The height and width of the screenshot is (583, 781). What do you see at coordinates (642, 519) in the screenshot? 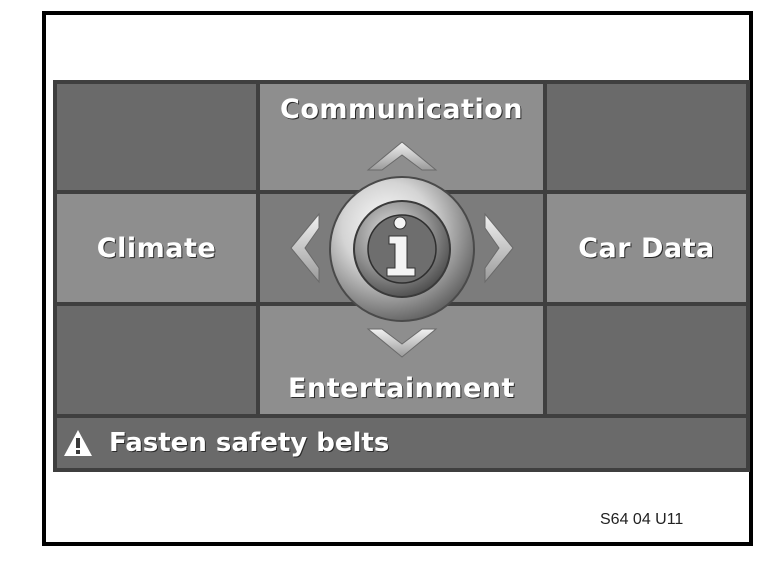
I see `figure-code: S64 04 U11` at bounding box center [642, 519].